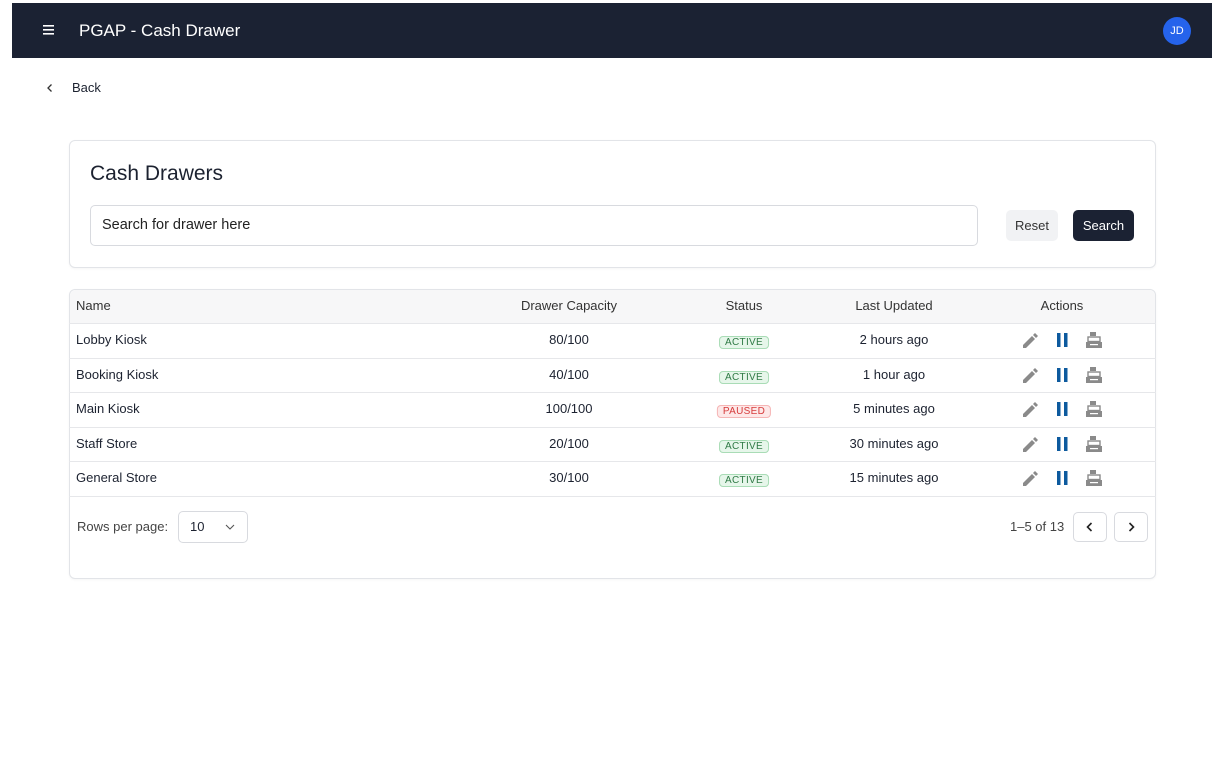 This screenshot has width=1224, height=771. I want to click on app-title: PGAP - Cash Drawer, so click(160, 30).